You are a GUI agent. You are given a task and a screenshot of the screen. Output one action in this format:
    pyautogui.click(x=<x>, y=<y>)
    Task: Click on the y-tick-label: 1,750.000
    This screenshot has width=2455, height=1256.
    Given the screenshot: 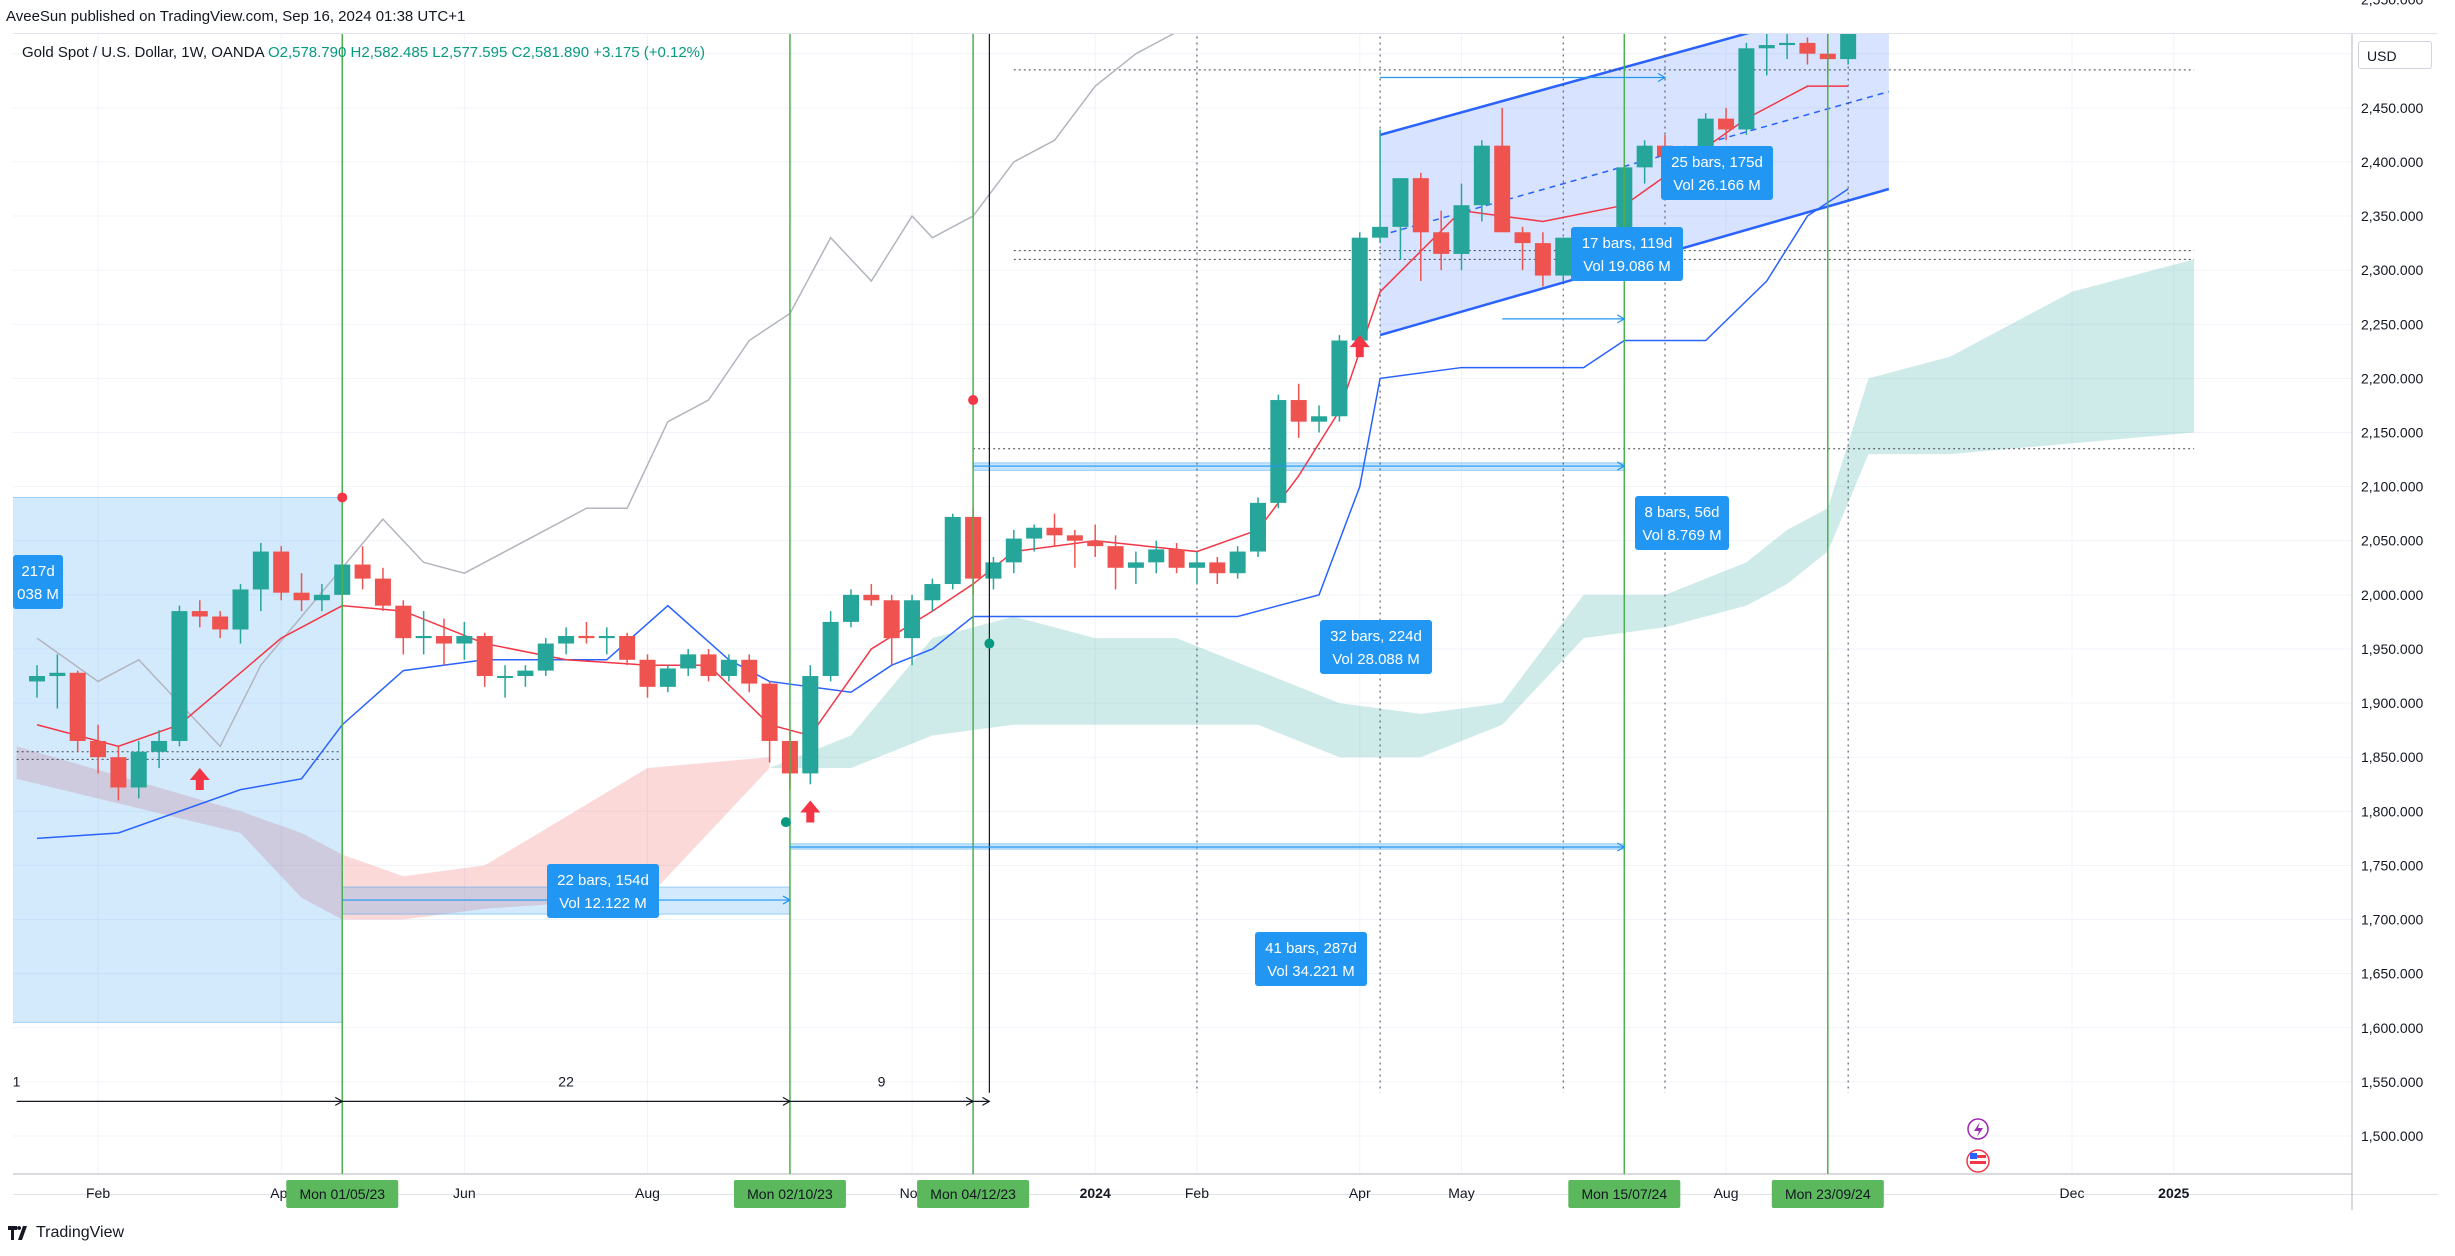 What is the action you would take?
    pyautogui.click(x=2392, y=865)
    